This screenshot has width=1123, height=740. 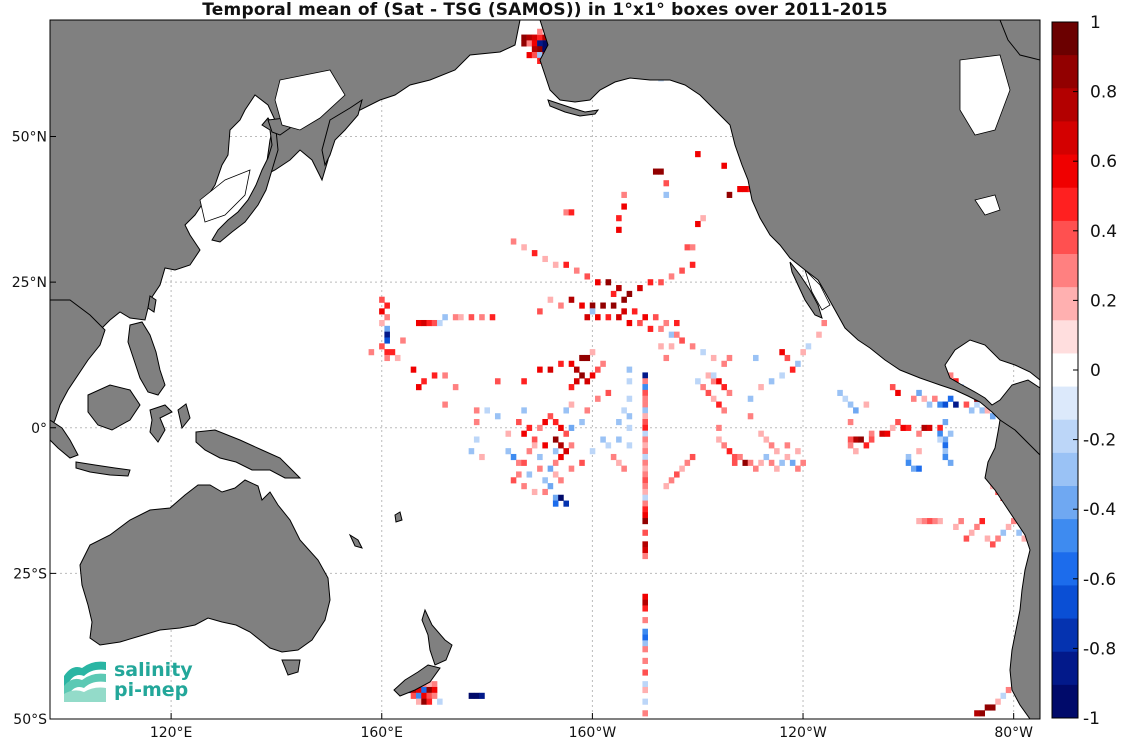 What do you see at coordinates (291, 667) in the screenshot?
I see `land-tasmania` at bounding box center [291, 667].